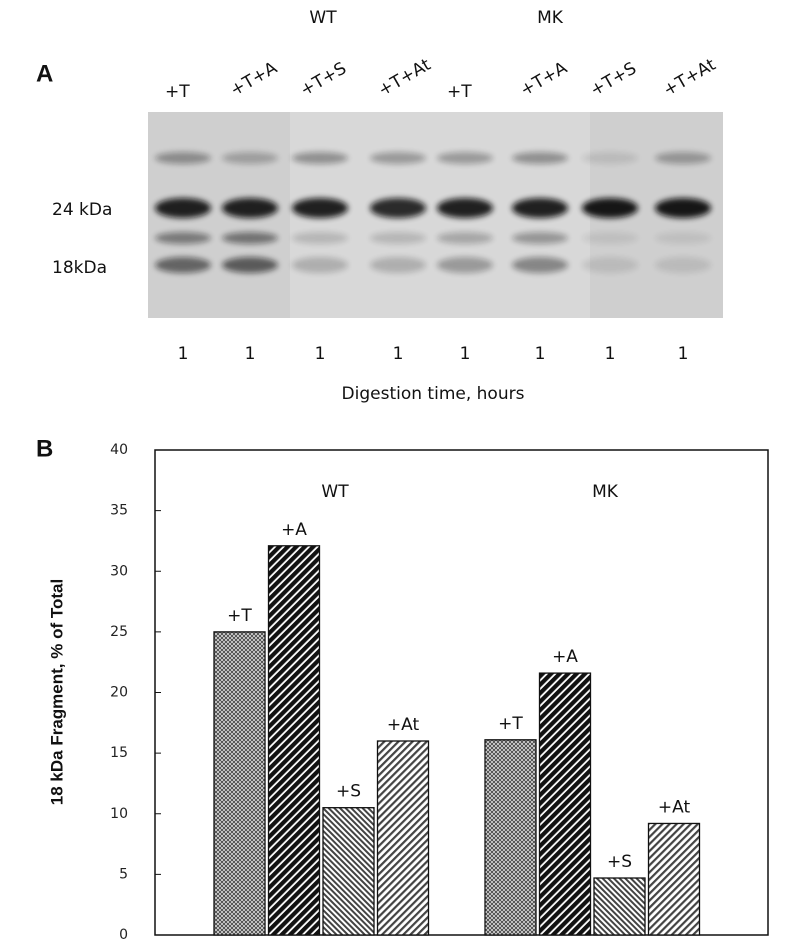 The image size is (800, 949). What do you see at coordinates (119, 753) in the screenshot?
I see `y-tick-label: 15` at bounding box center [119, 753].